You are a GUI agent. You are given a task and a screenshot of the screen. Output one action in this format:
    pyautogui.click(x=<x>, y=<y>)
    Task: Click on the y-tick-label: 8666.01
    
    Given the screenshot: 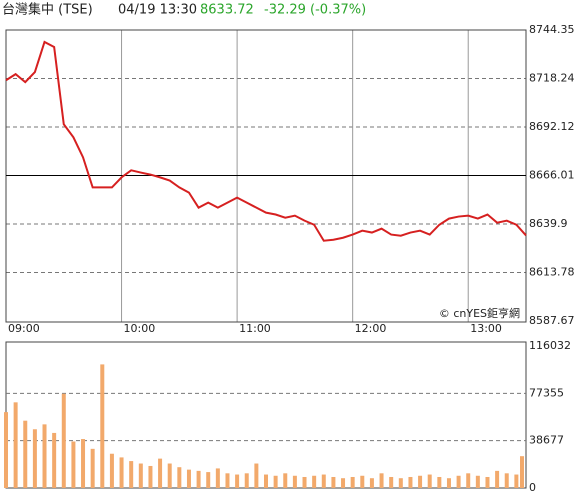 What is the action you would take?
    pyautogui.click(x=552, y=175)
    